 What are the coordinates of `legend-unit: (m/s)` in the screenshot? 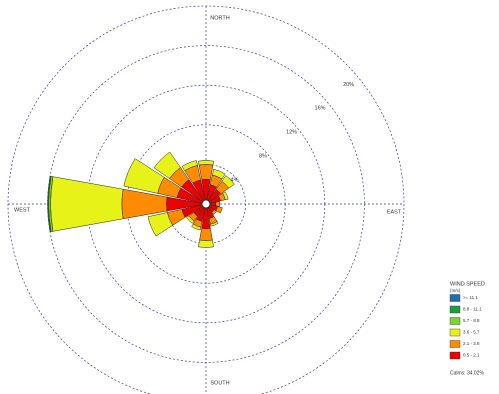 It's located at (455, 290).